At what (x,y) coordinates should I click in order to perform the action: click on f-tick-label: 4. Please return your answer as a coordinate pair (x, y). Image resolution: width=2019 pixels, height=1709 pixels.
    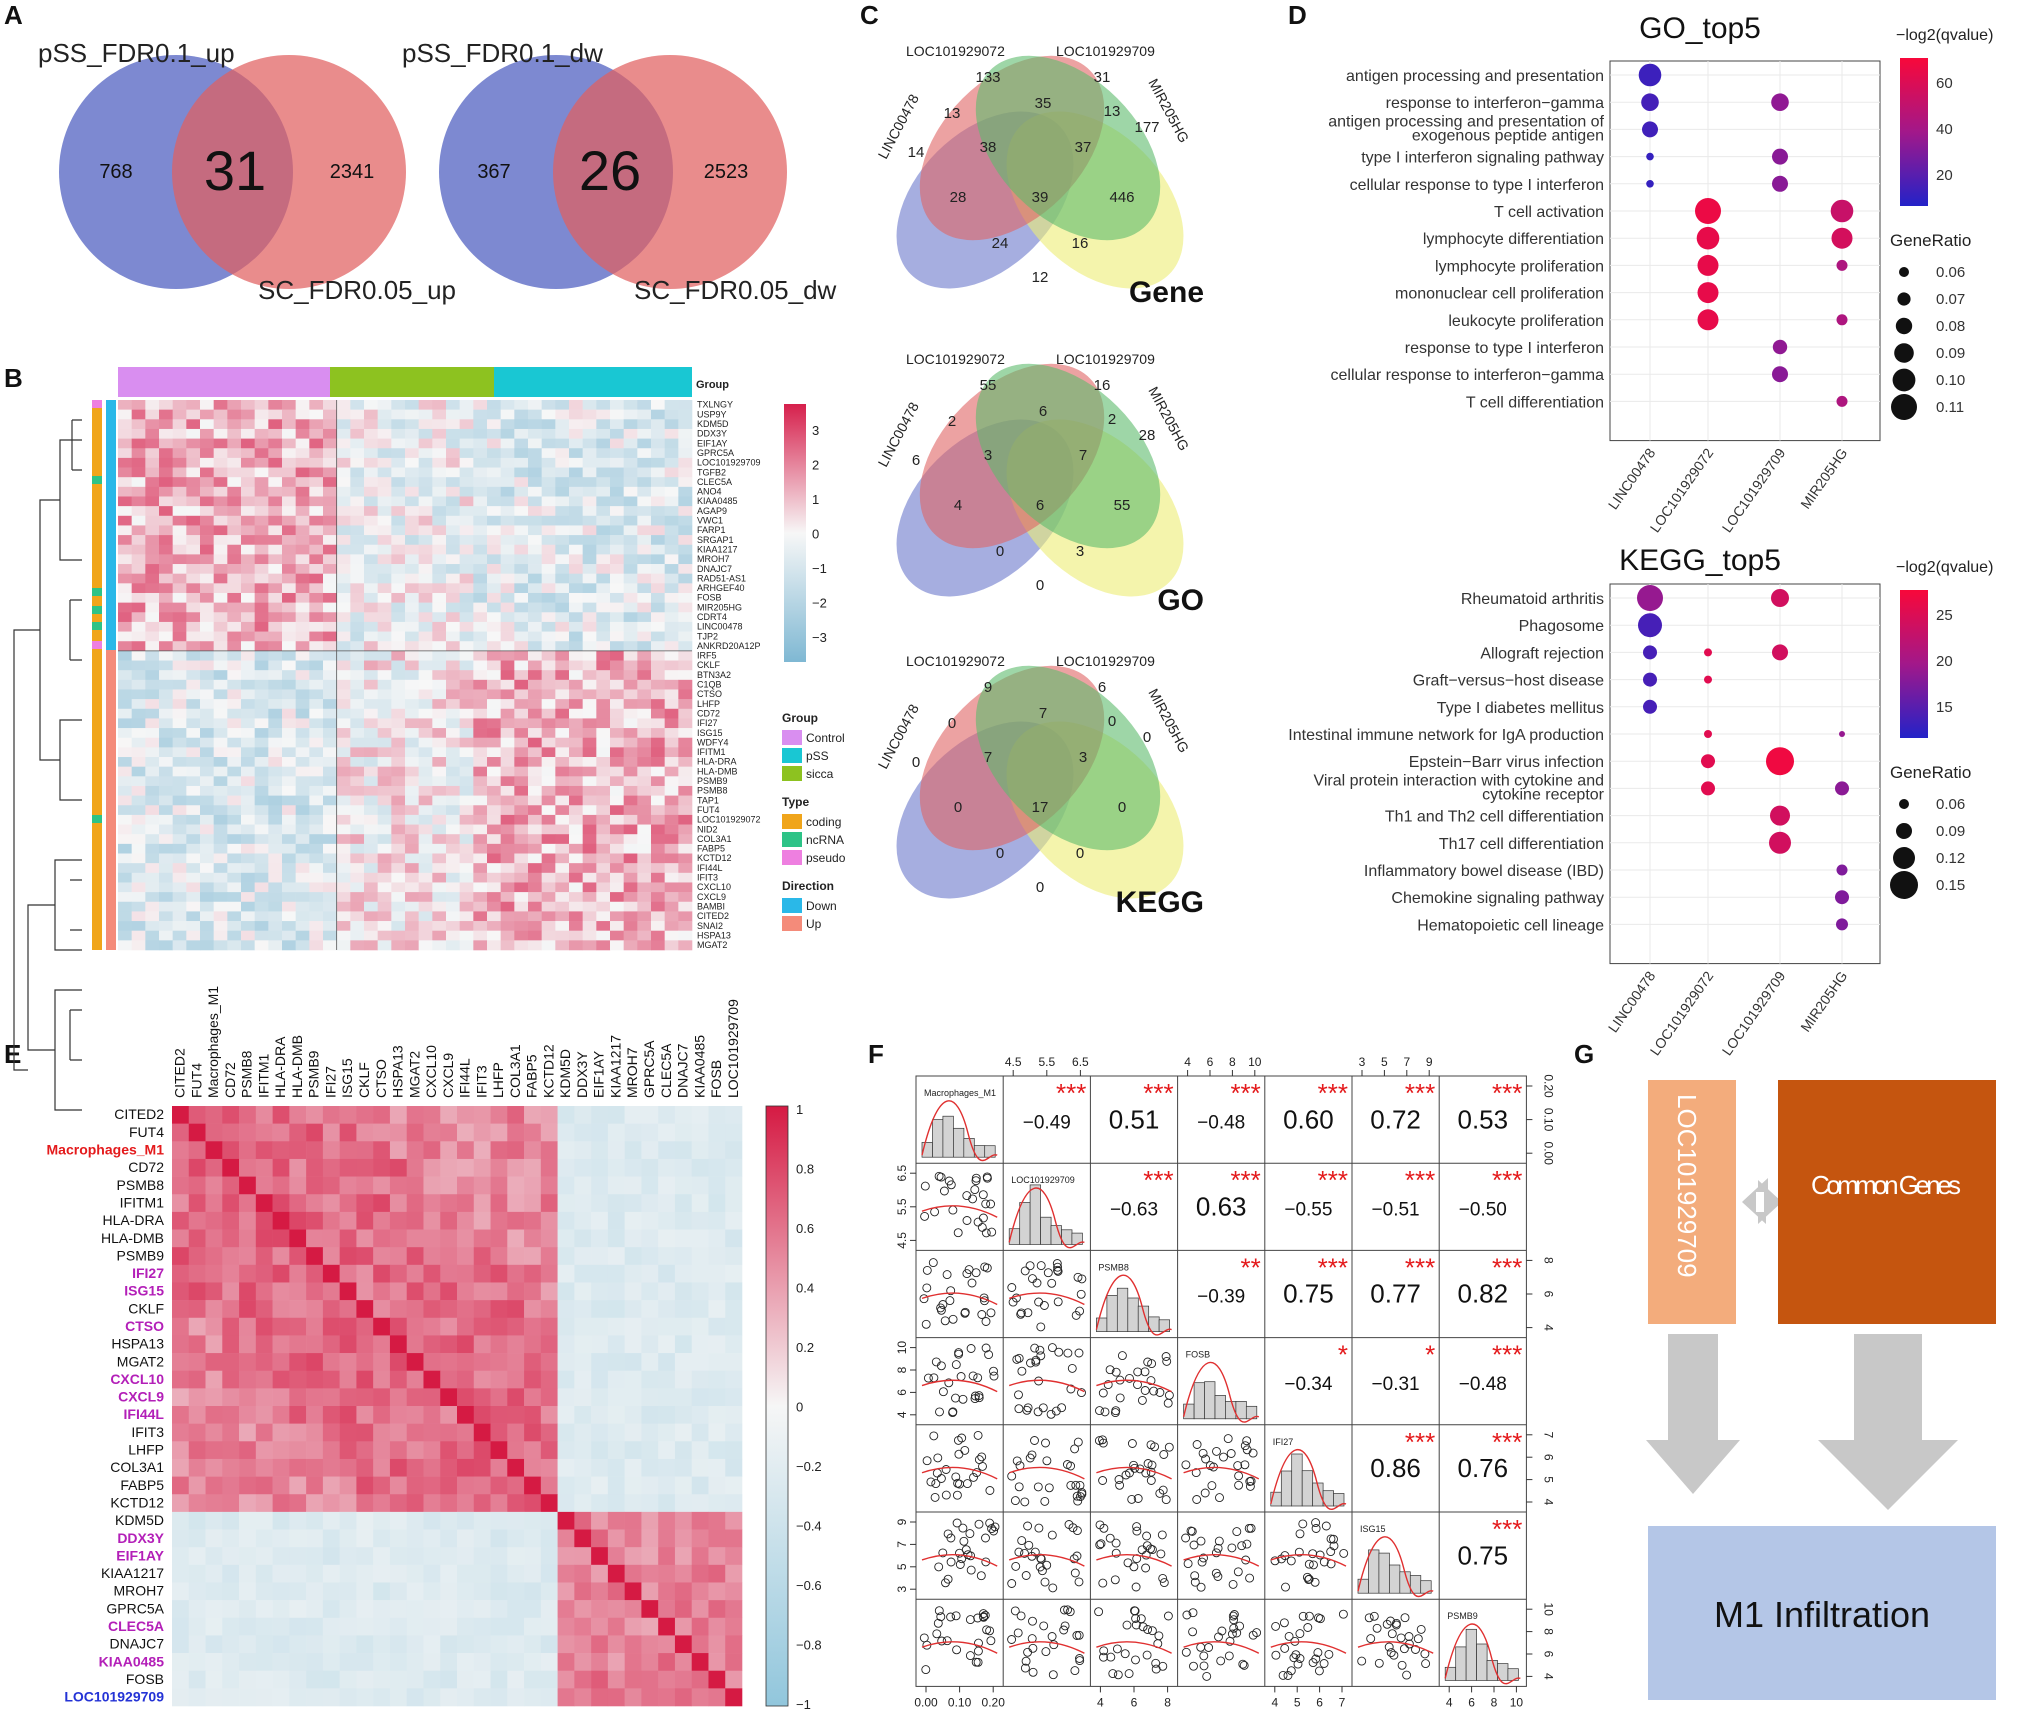
    Looking at the image, I should click on (1449, 1702).